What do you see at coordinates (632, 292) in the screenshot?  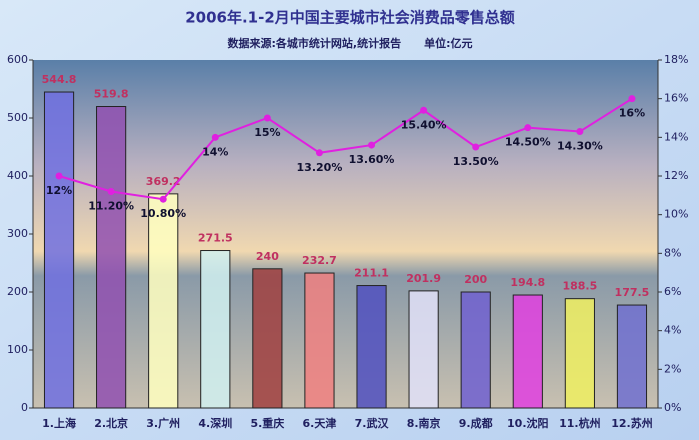 I see `bar-value-label: 177.5` at bounding box center [632, 292].